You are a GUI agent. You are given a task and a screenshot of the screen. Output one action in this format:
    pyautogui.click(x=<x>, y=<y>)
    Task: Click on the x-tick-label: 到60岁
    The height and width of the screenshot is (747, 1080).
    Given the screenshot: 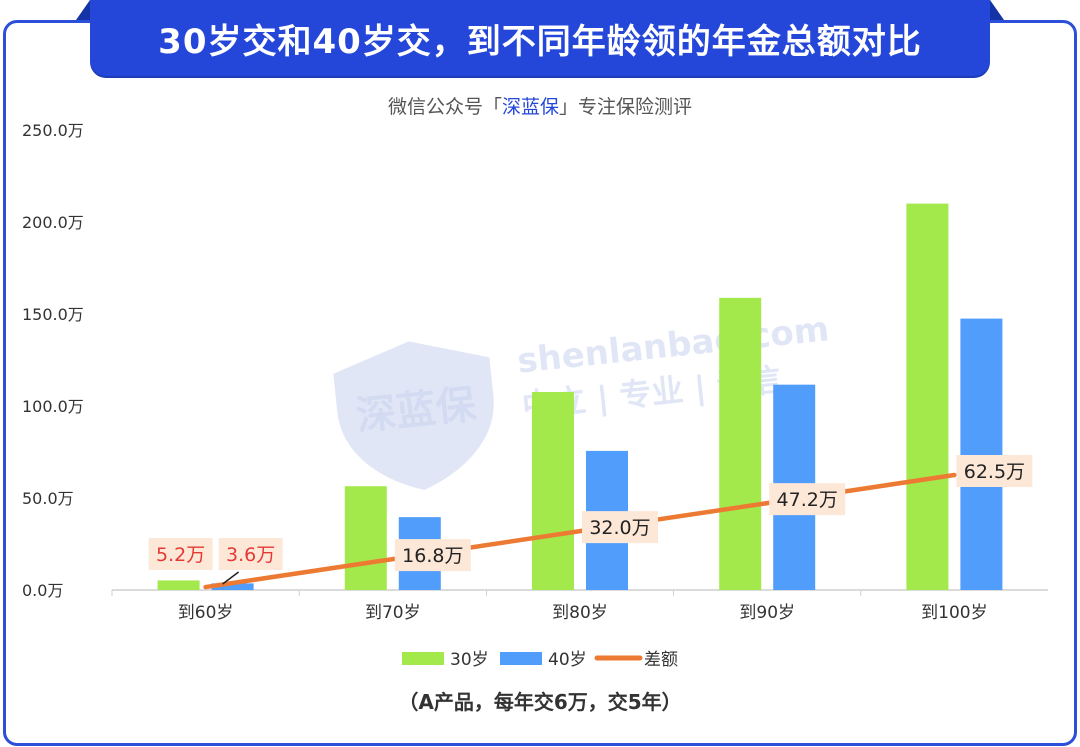 What is the action you would take?
    pyautogui.click(x=206, y=613)
    